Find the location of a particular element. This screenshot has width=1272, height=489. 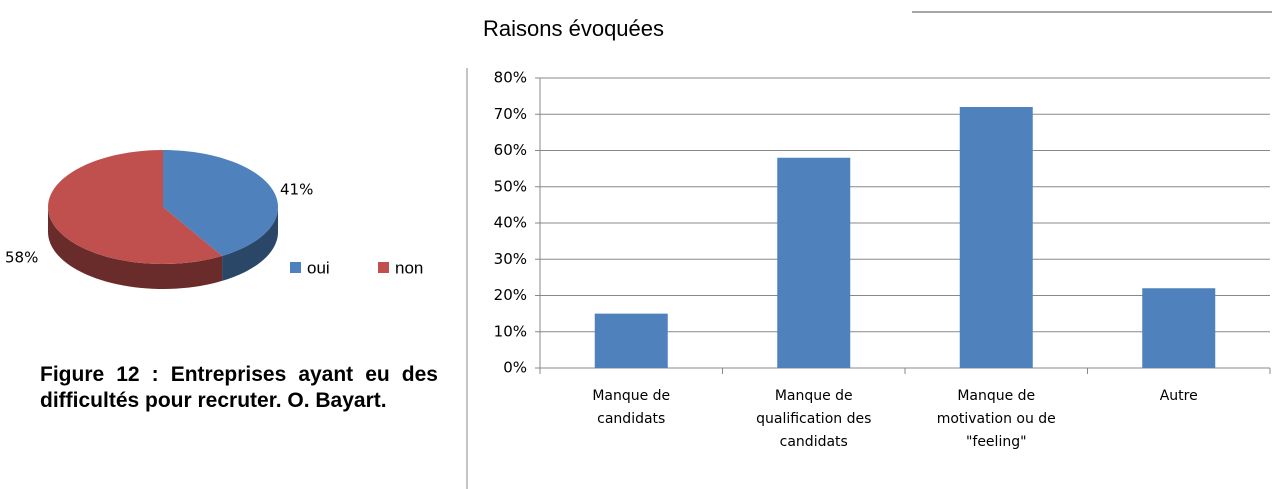

y-tick-label: 0% is located at coordinates (515, 368).